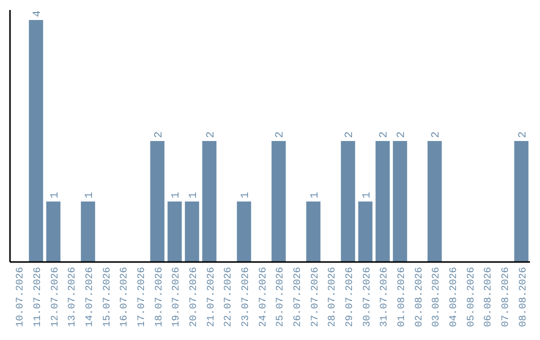 This screenshot has width=540, height=340. Describe the element at coordinates (56, 297) in the screenshot. I see `x-tick-label: 12.07.2026` at that location.